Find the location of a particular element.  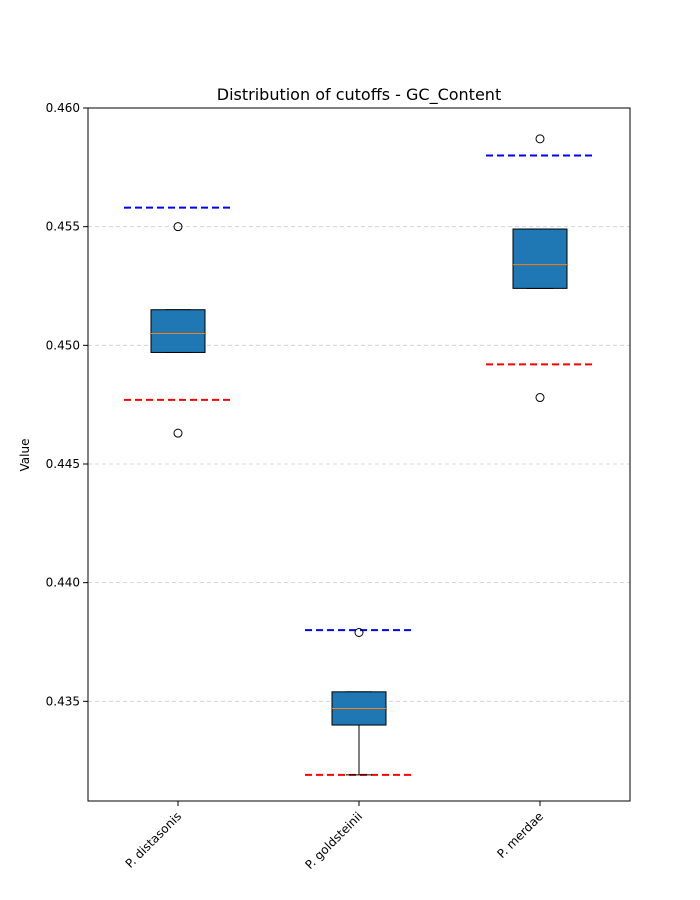

x-tick-label: P. distasonis is located at coordinates (154, 840).